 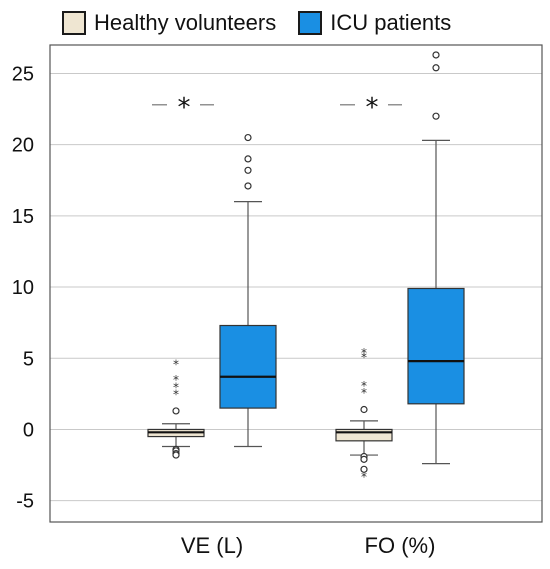 What do you see at coordinates (212, 545) in the screenshot?
I see `x-tick-label: VE (L)` at bounding box center [212, 545].